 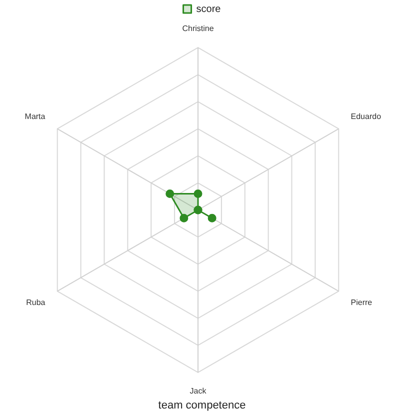 I want to click on spoke-label: Marta, so click(x=35, y=117).